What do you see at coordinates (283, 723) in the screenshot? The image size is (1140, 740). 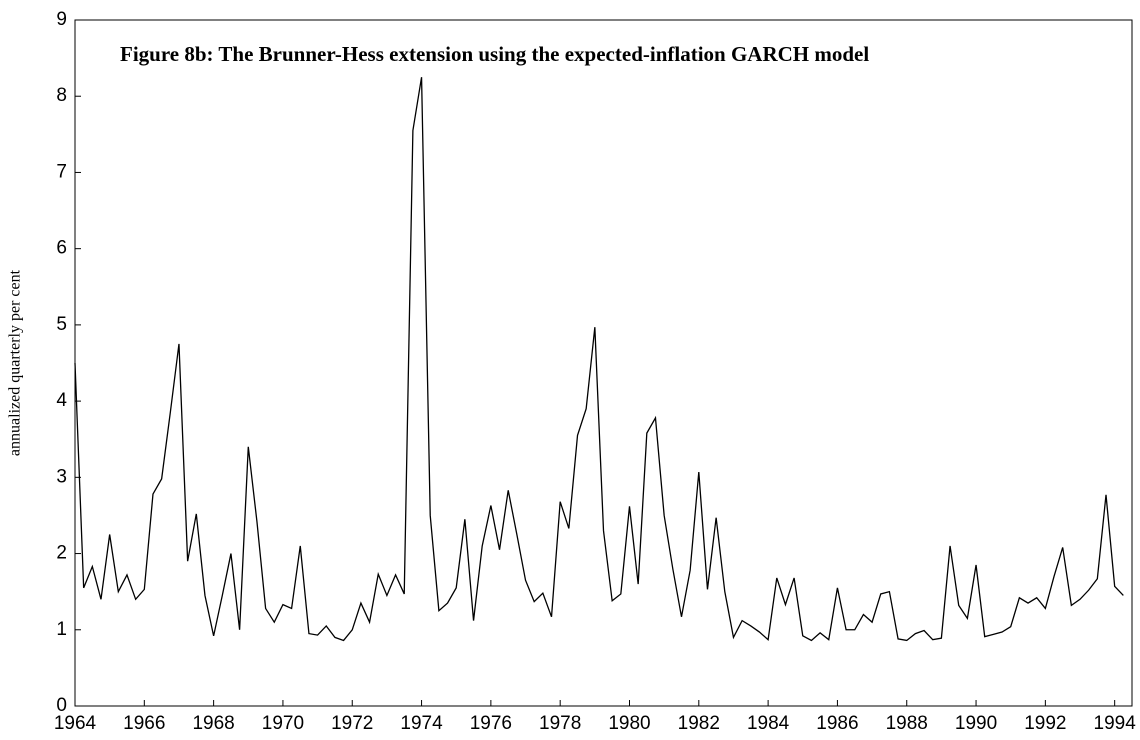 I see `x-tick-label: 1970` at bounding box center [283, 723].